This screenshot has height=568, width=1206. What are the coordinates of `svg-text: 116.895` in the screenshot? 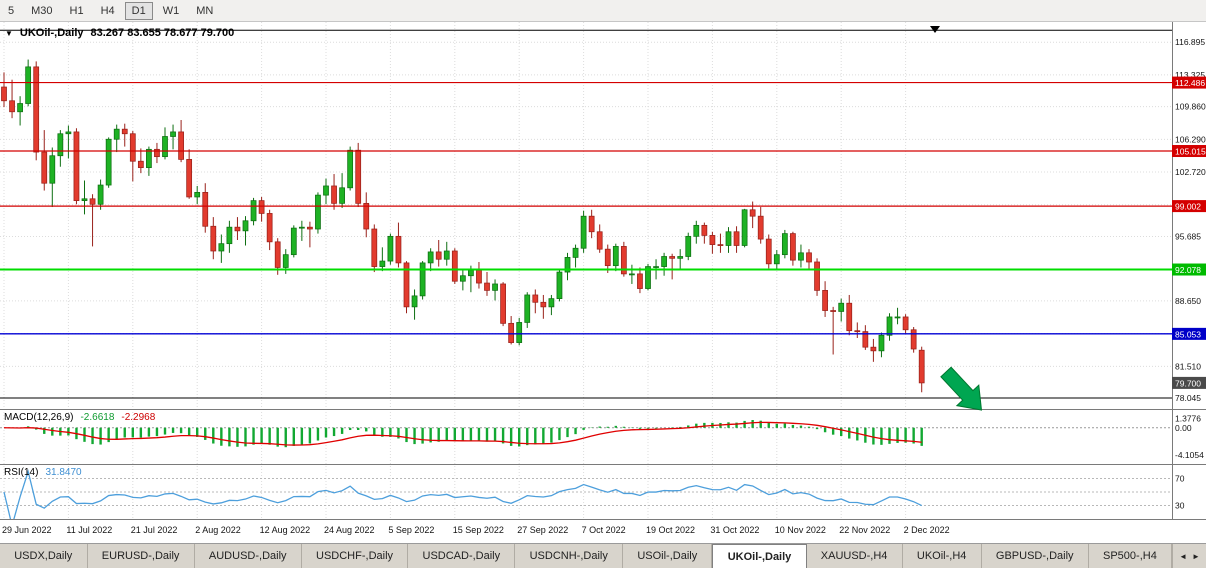 It's located at (1190, 42).